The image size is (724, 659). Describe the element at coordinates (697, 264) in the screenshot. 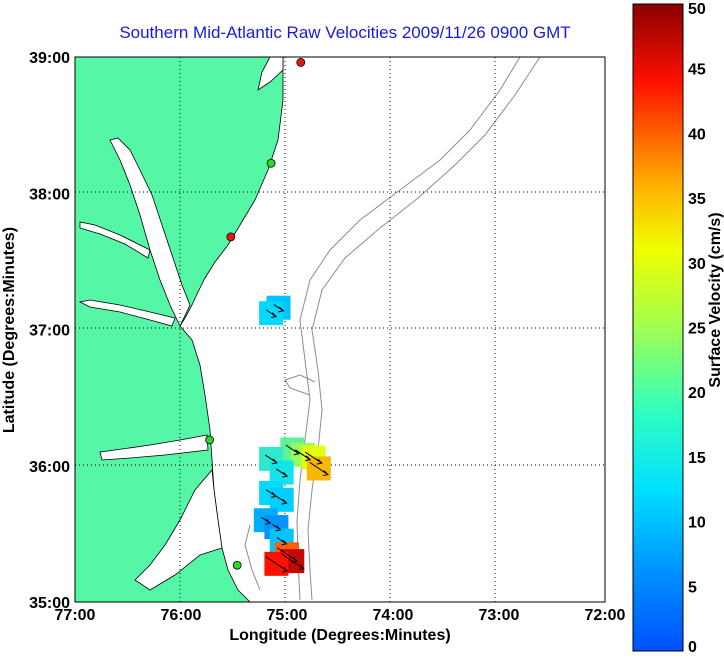

I see `colorbar-tick-label: 30` at that location.